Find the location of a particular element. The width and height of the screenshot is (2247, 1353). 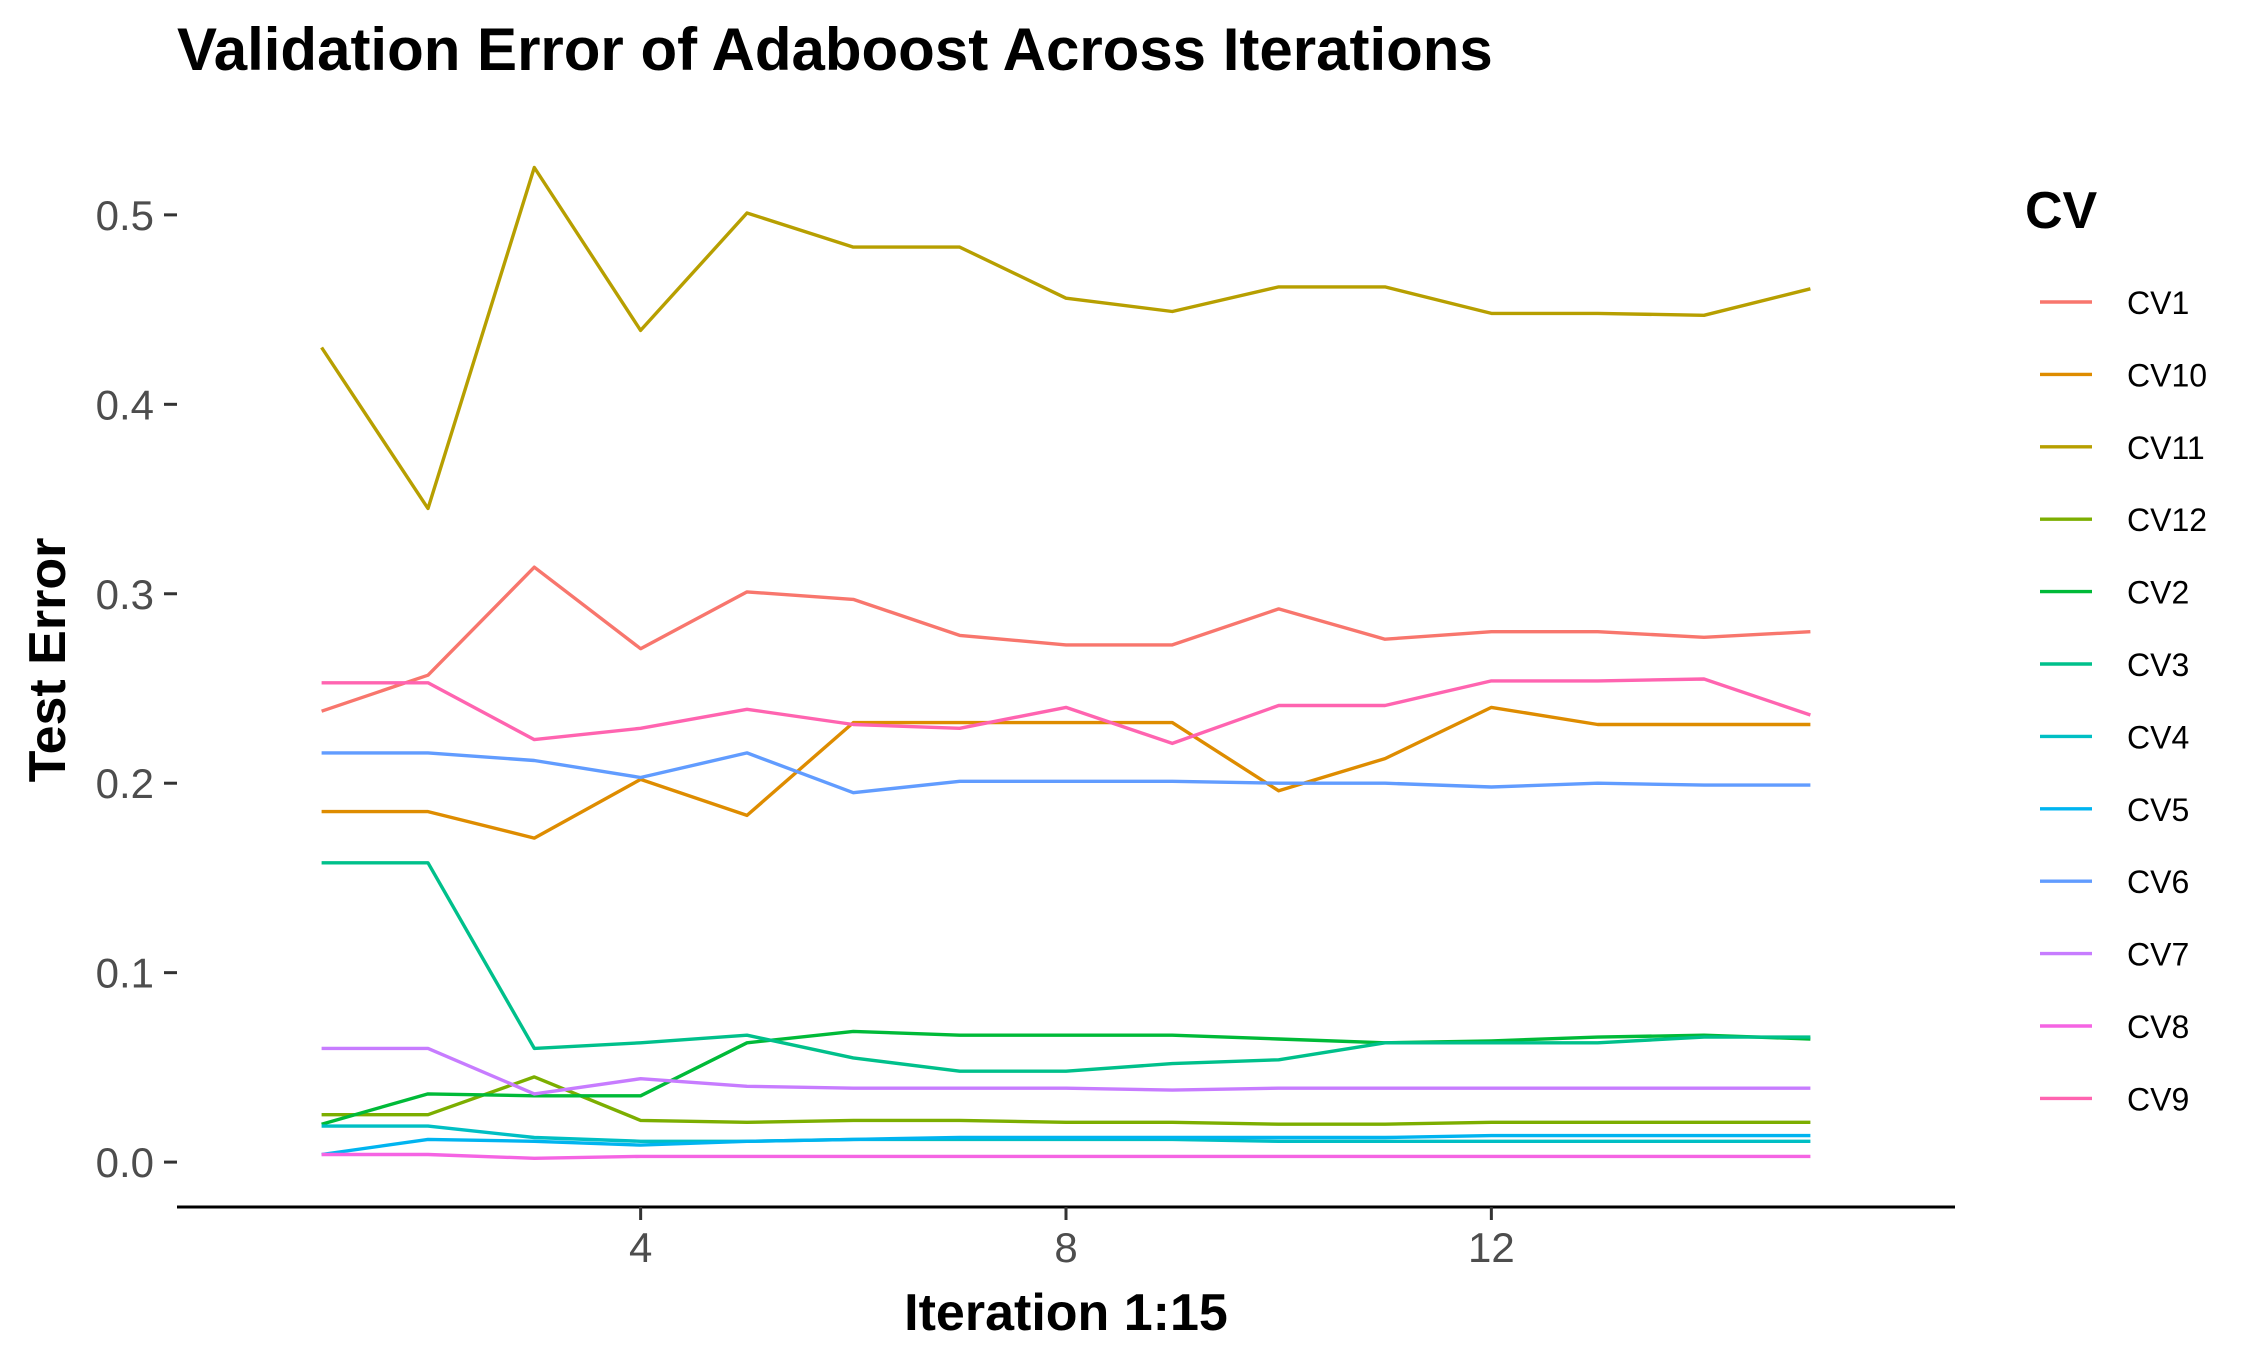

series-line-cv7 is located at coordinates (1066, 1071).